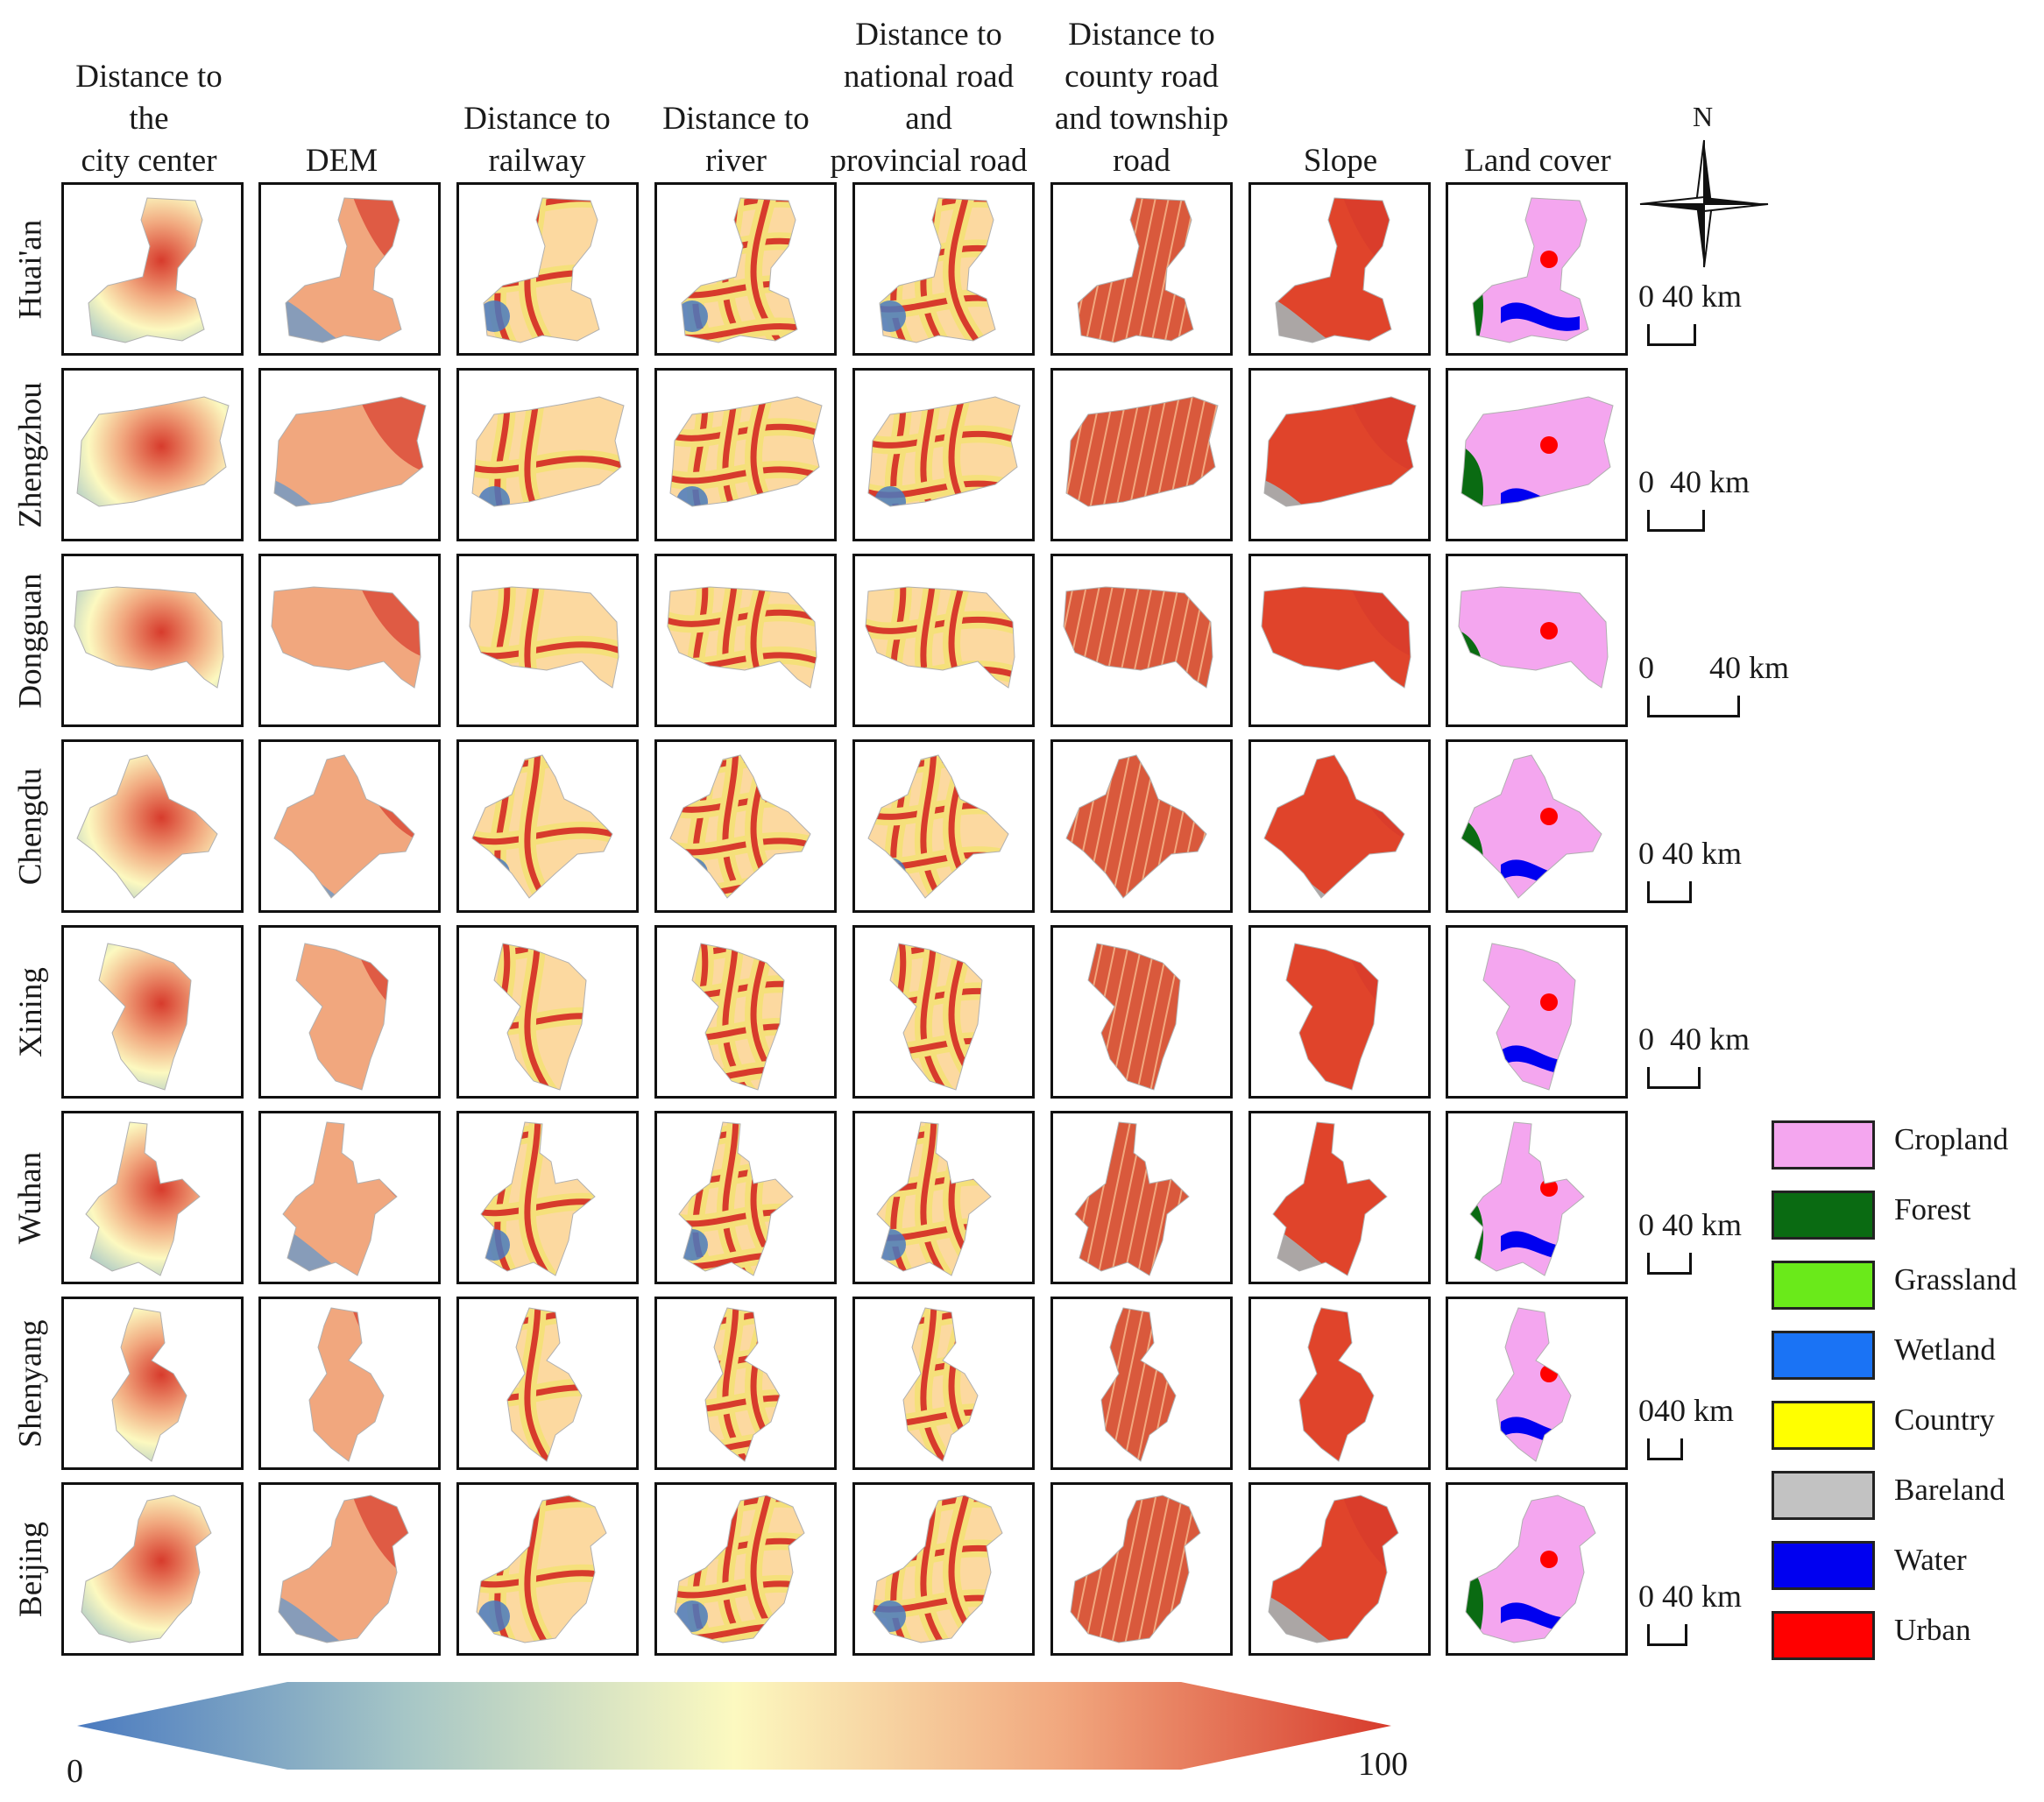 This screenshot has width=2044, height=1802. I want to click on row-header: Xining, so click(31, 1012).